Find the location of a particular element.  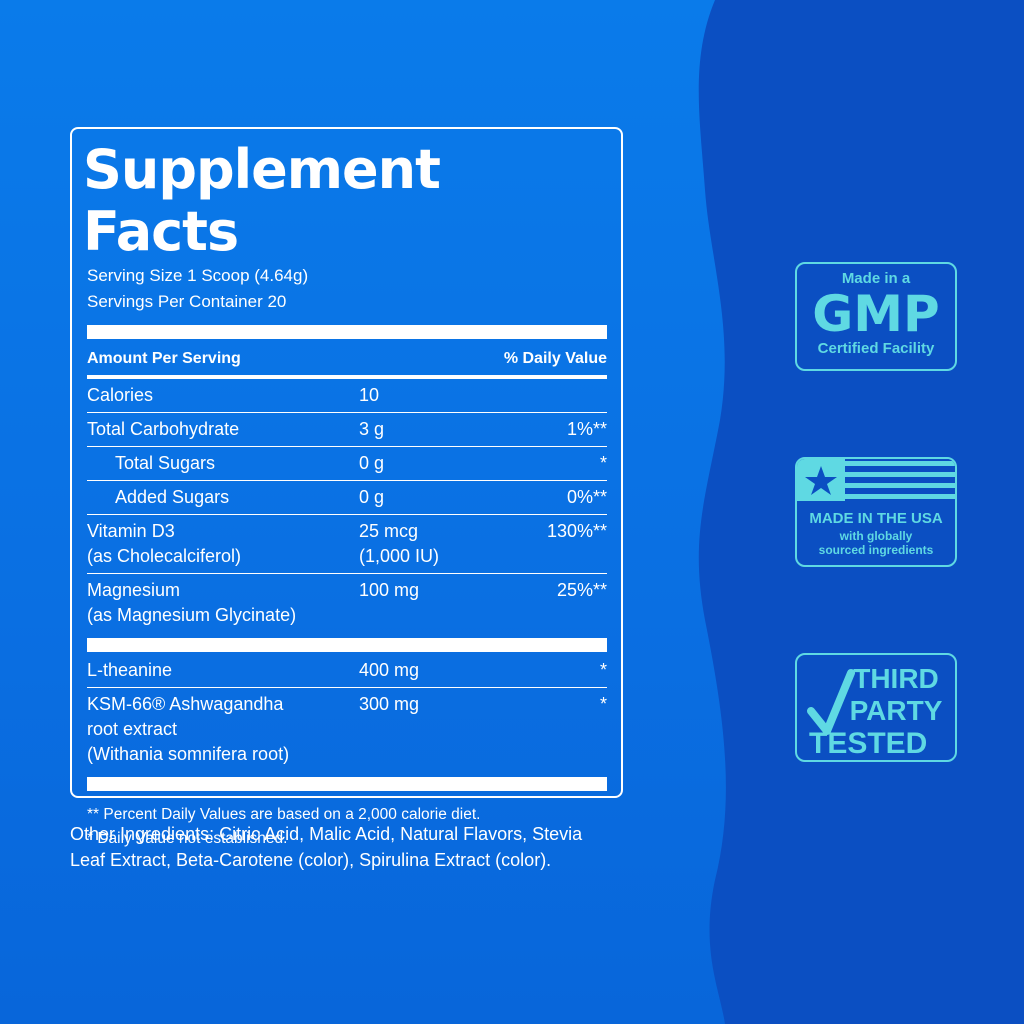

nutrient-name: Total Sugars is located at coordinates (223, 463).